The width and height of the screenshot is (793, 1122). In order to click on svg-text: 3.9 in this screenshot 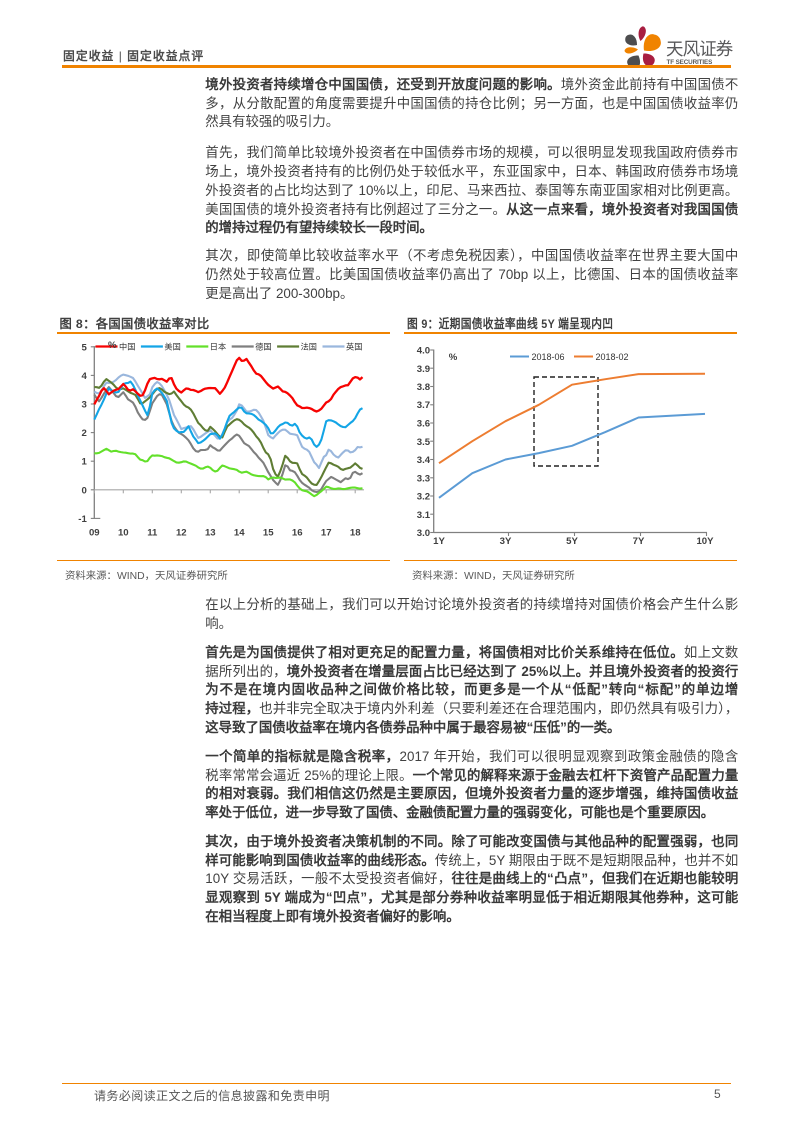, I will do `click(423, 369)`.